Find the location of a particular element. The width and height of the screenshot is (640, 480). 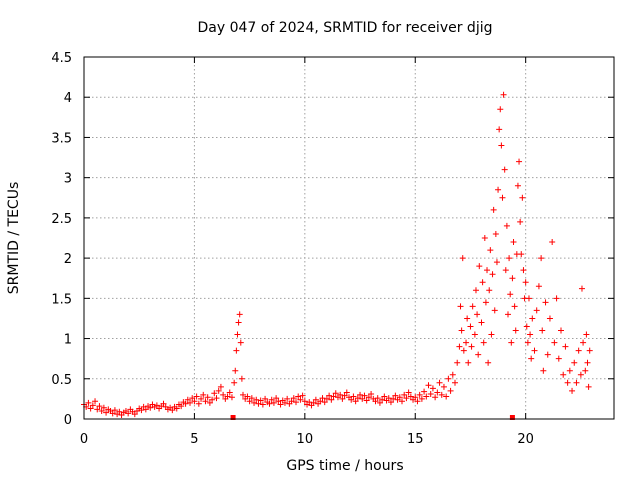

y-tick-label: 2.5 is located at coordinates (61, 219).